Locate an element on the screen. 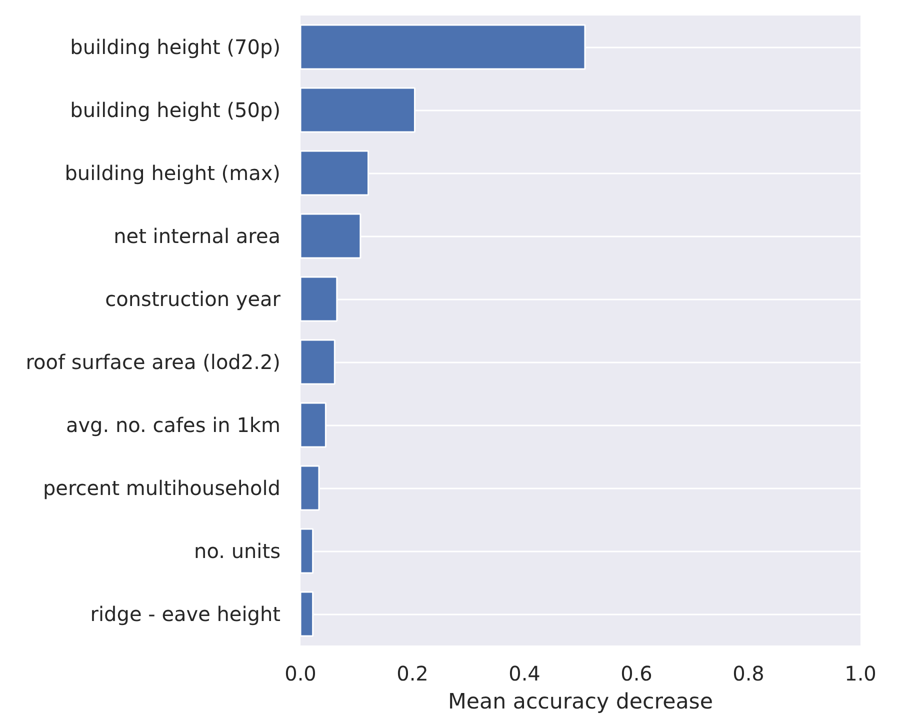 This screenshot has height=725, width=912. y-tick-label: building height (max) is located at coordinates (172, 173).